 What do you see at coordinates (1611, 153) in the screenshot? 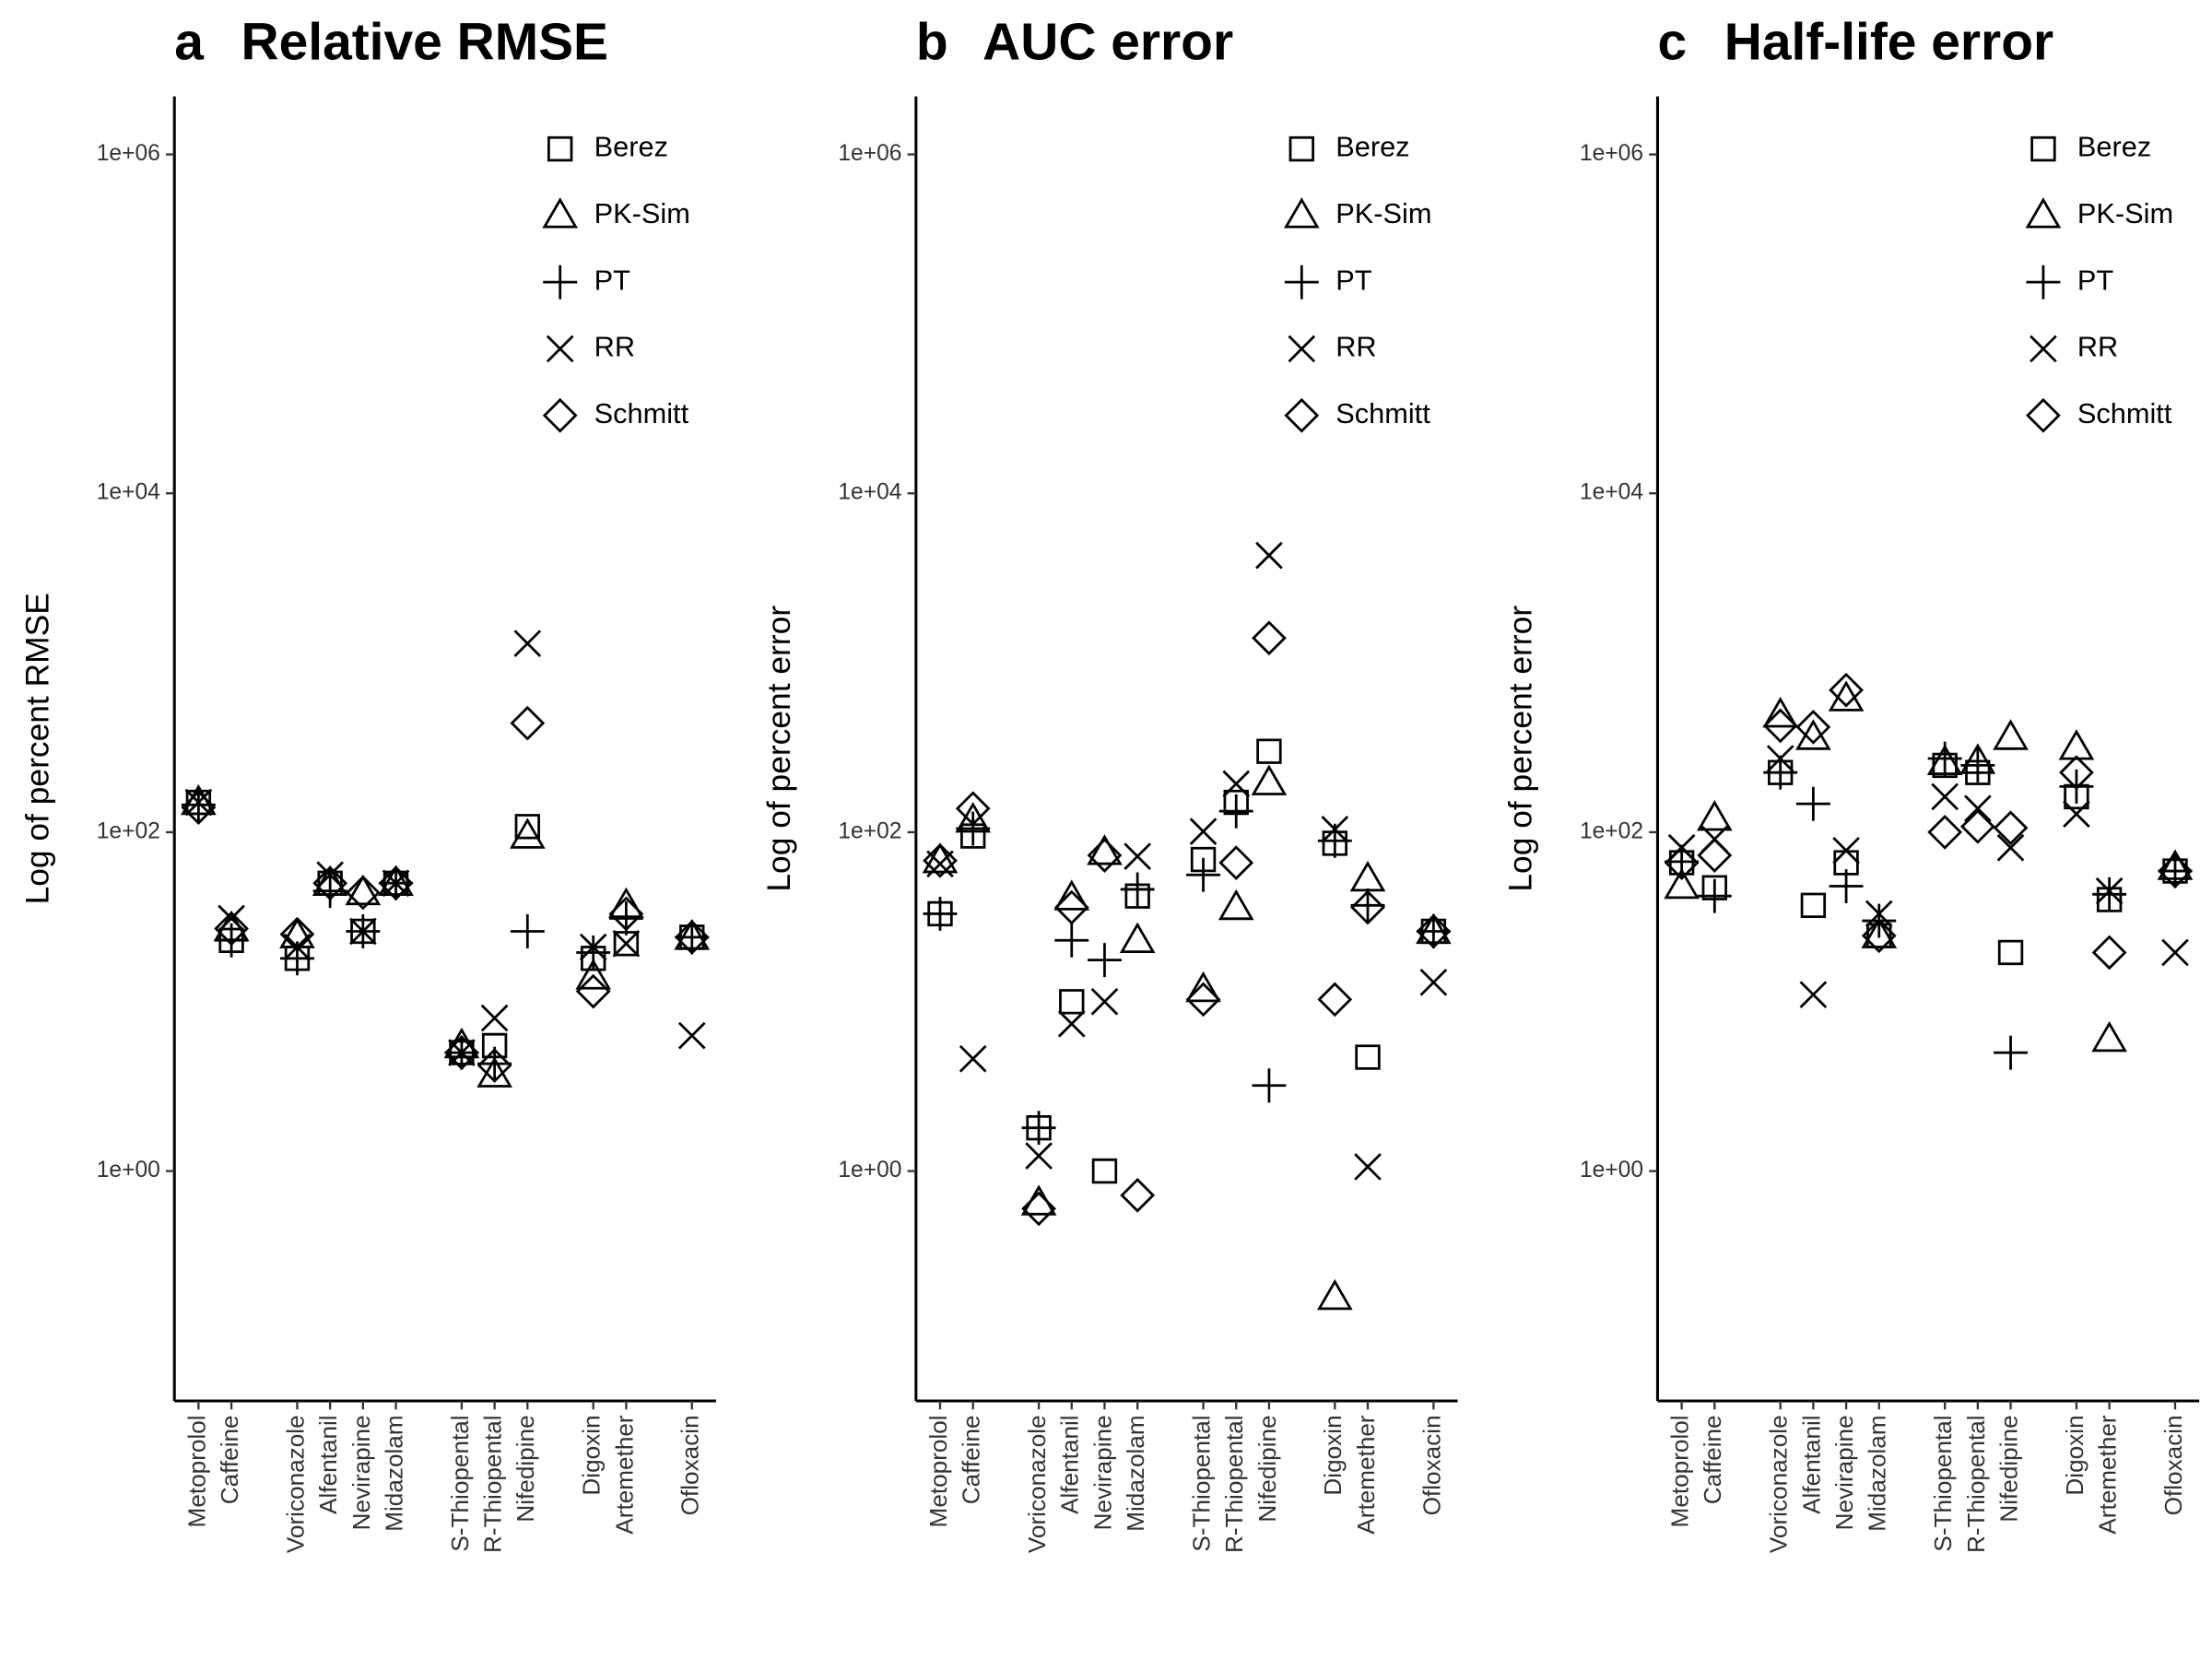
I see `y-tick-label: 1e+06` at bounding box center [1611, 153].